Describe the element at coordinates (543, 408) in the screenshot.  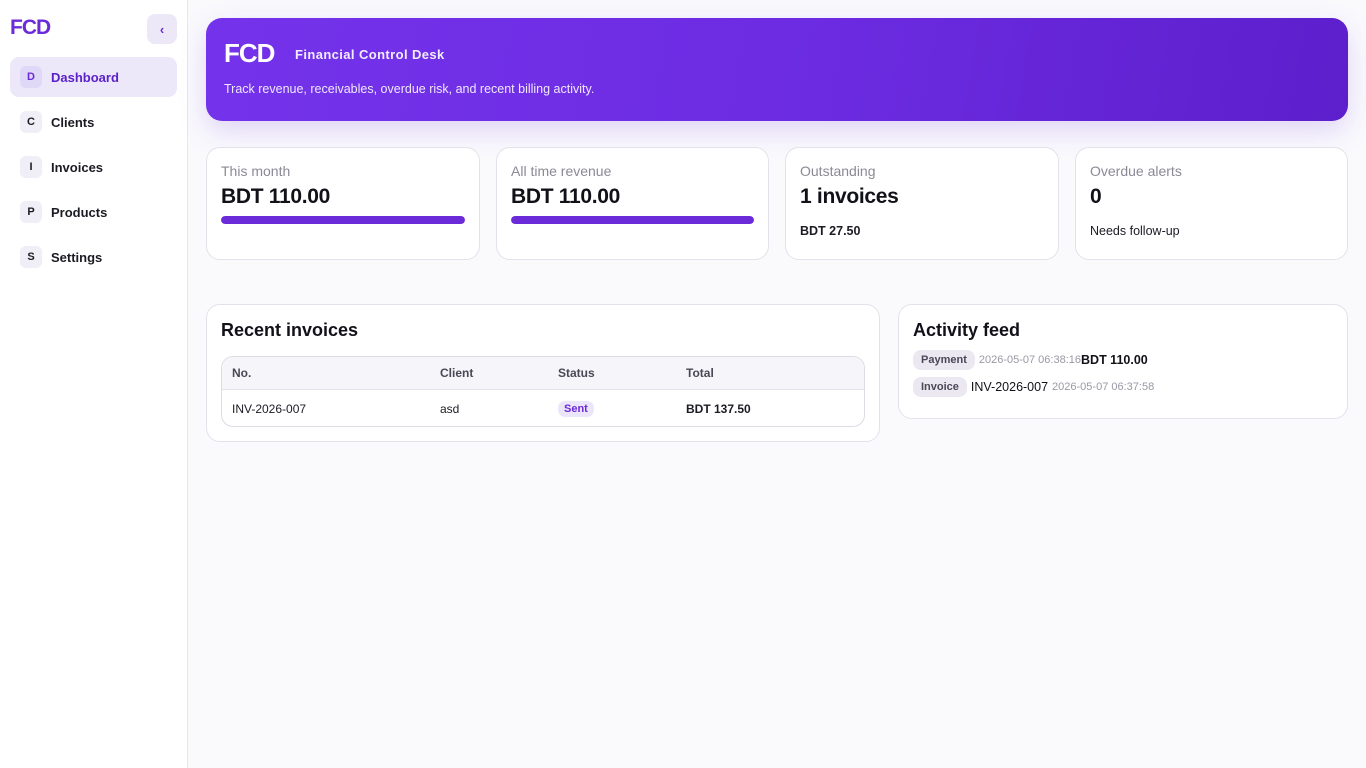
I see `table-row: INV-2026-007 asd Sent BDT 137.50` at that location.